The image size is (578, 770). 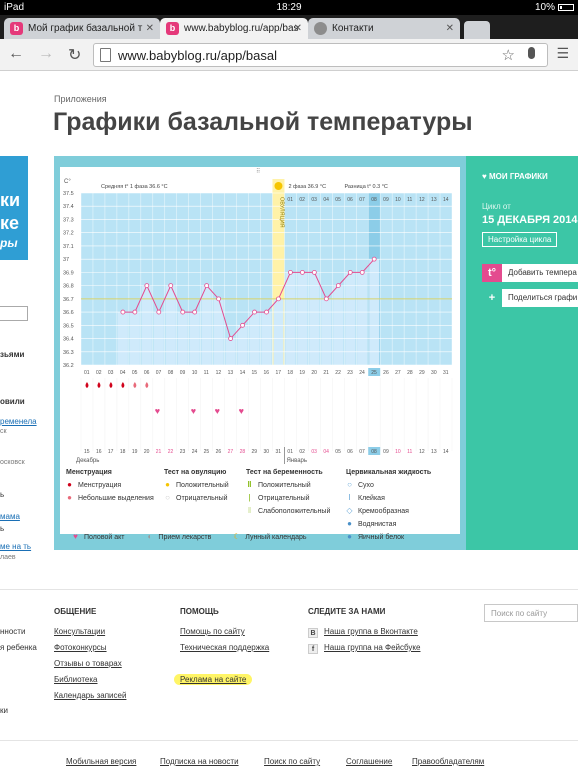 What do you see at coordinates (16, 53) in the screenshot?
I see `back-arrow-icon: ←` at bounding box center [16, 53].